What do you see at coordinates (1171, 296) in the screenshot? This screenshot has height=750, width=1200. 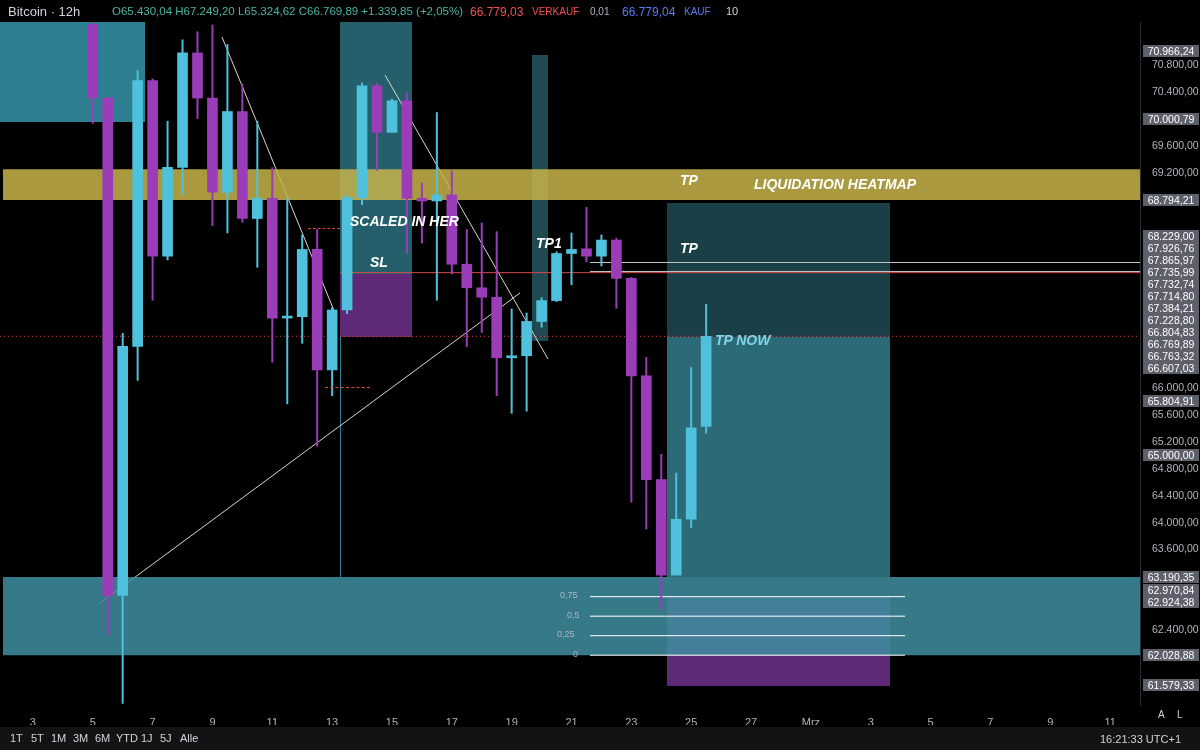 I see `text: 67.714,80` at bounding box center [1171, 296].